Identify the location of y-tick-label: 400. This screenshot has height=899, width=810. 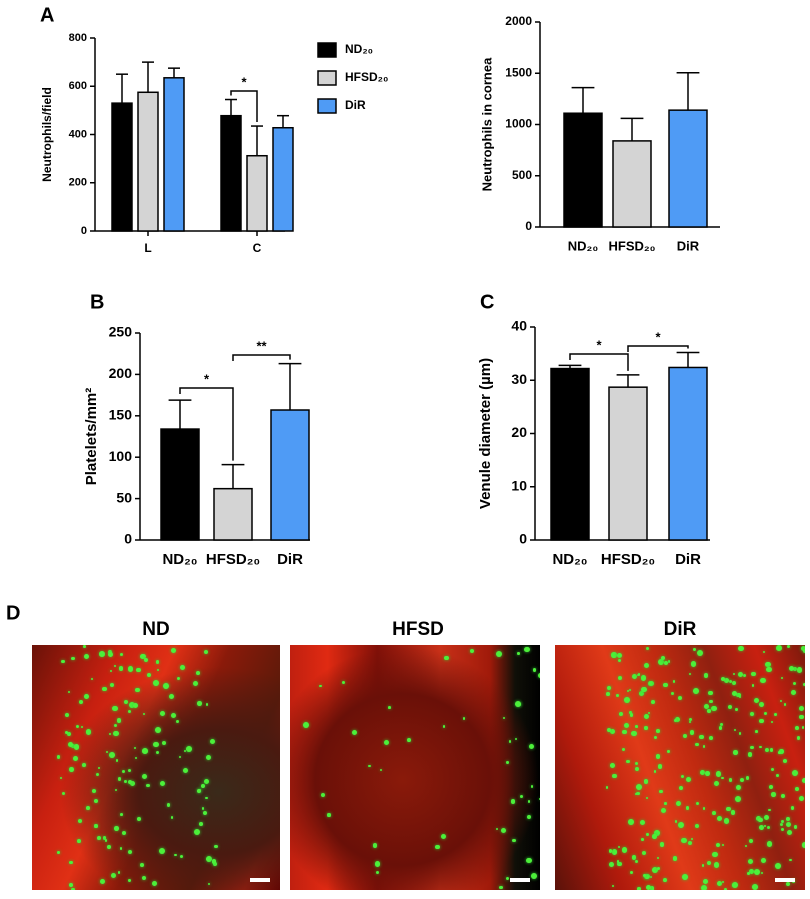
(78, 134).